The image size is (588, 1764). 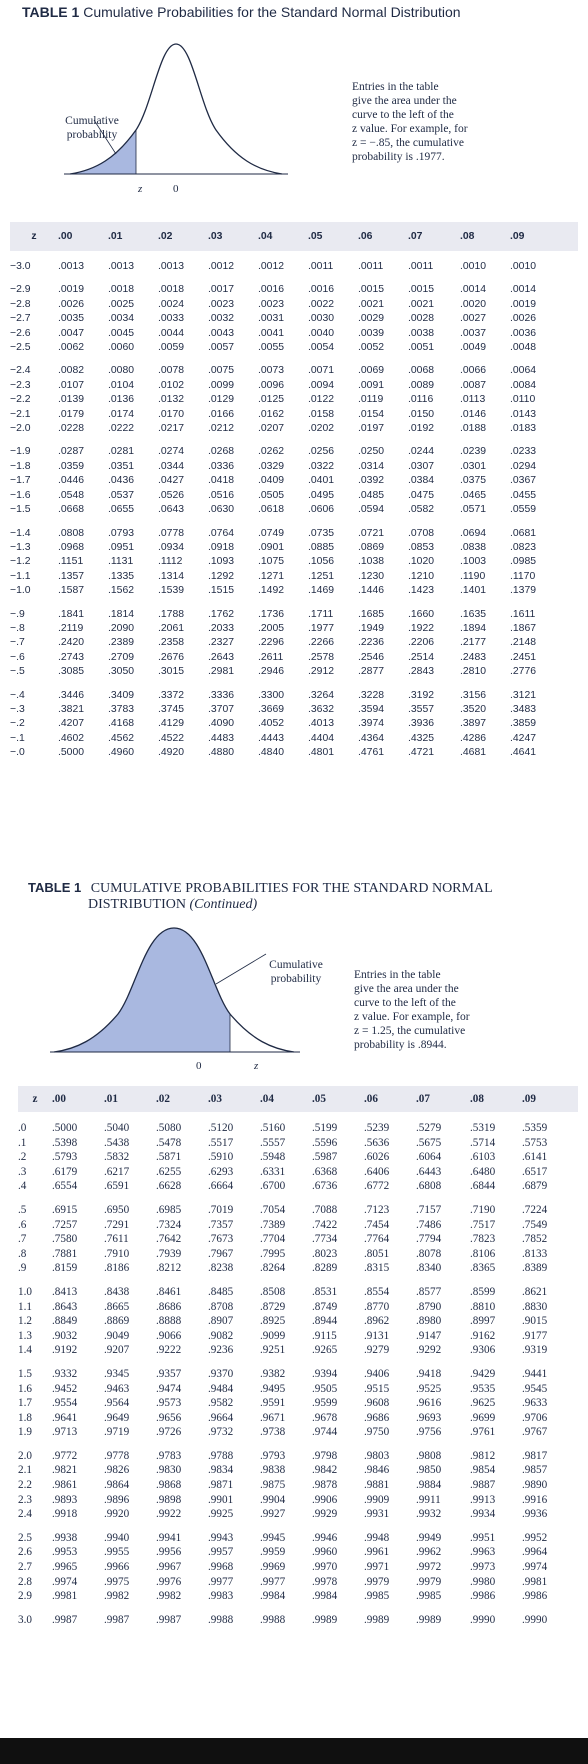 What do you see at coordinates (321, 562) in the screenshot?
I see `probability-cell: .1056` at bounding box center [321, 562].